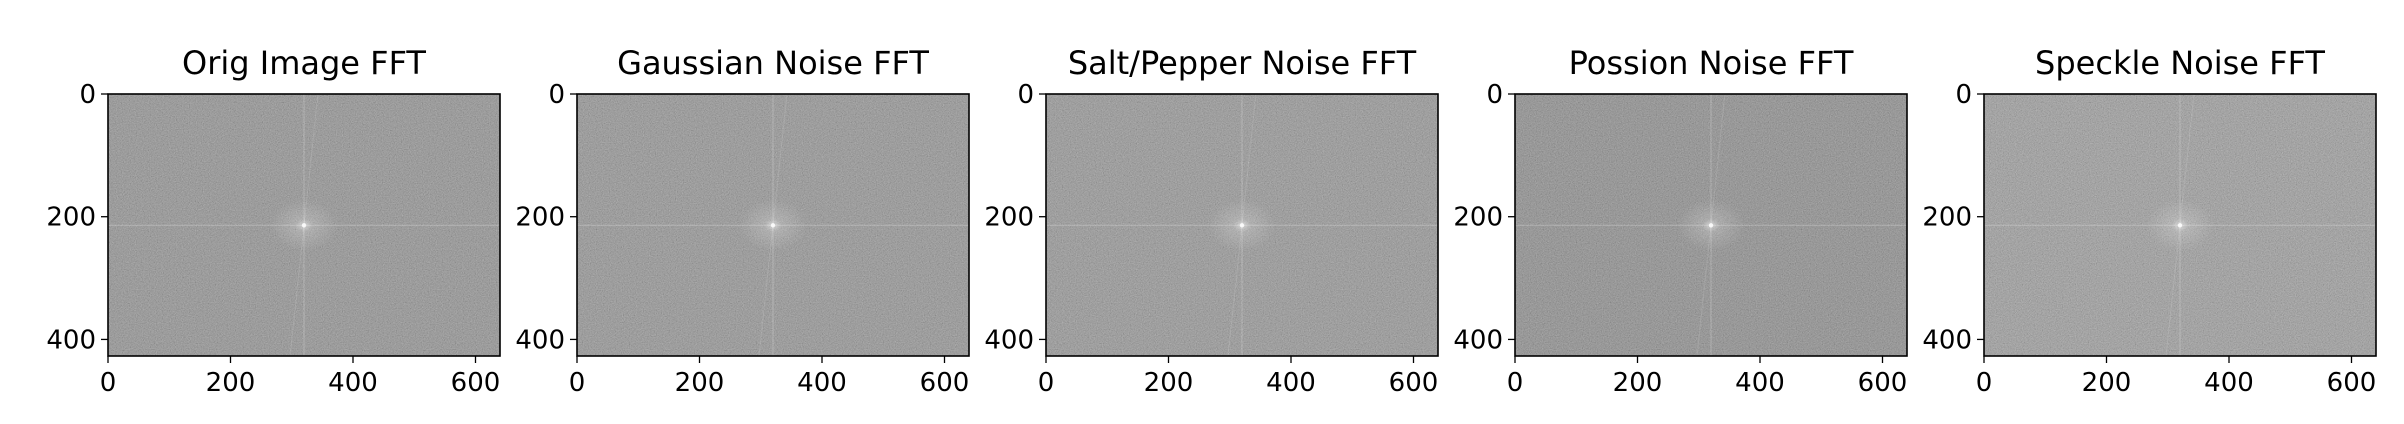  I want to click on subplot-title: Gaussian Noise FFT, so click(773, 63).